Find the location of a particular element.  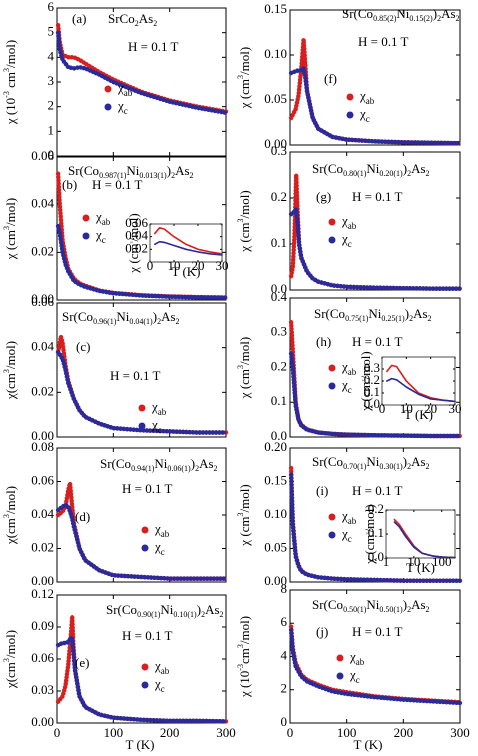

x-tick-label: 10 is located at coordinates (413, 561).